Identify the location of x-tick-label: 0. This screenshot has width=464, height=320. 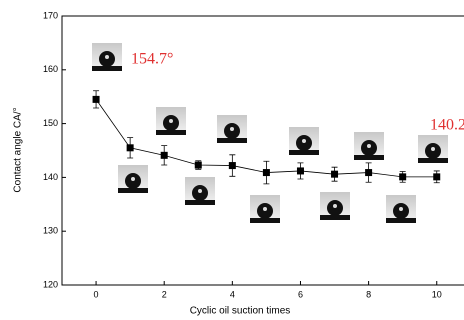
(96, 294).